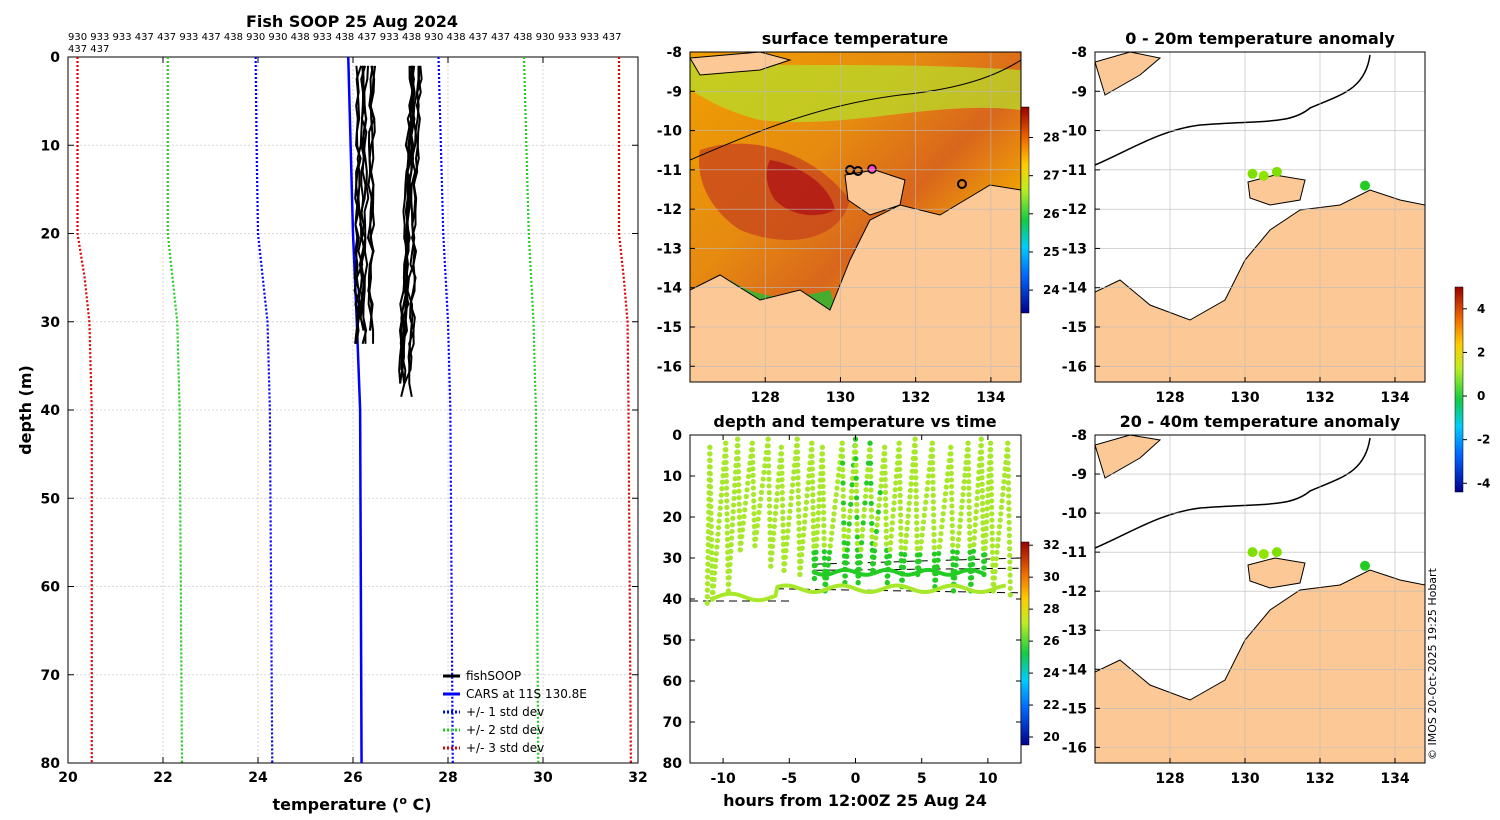 Image resolution: width=1500 pixels, height=820 pixels. I want to click on surface-colorbar-tick-label: 27, so click(1051, 176).